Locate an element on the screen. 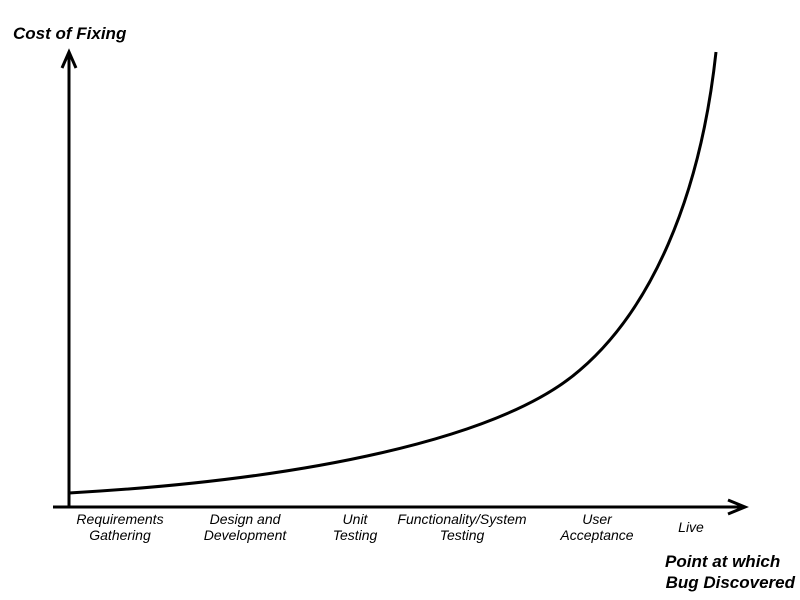 Image resolution: width=800 pixels, height=600 pixels. stage-label-line: Functionality/System is located at coordinates (461, 519).